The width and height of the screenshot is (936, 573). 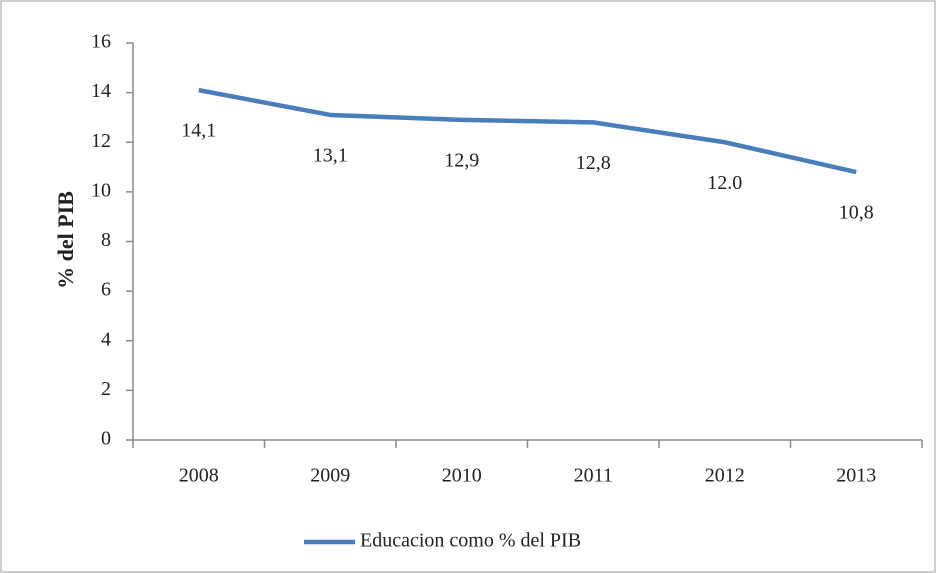 I want to click on x-tick-label: 2011, so click(x=593, y=476).